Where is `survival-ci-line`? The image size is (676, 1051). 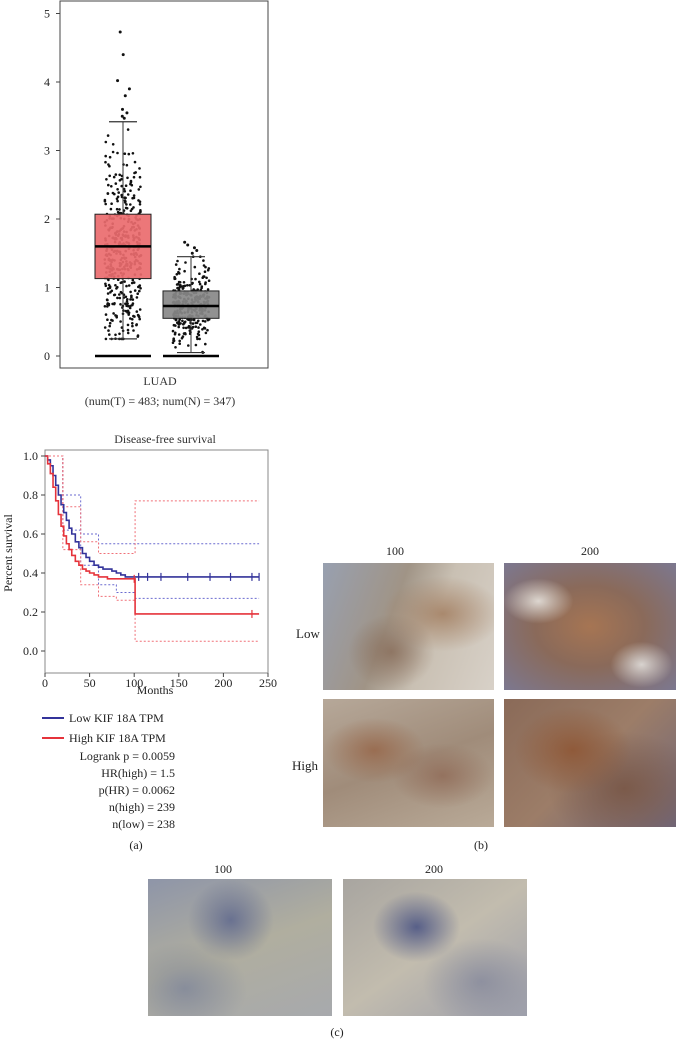 survival-ci-line is located at coordinates (152, 500).